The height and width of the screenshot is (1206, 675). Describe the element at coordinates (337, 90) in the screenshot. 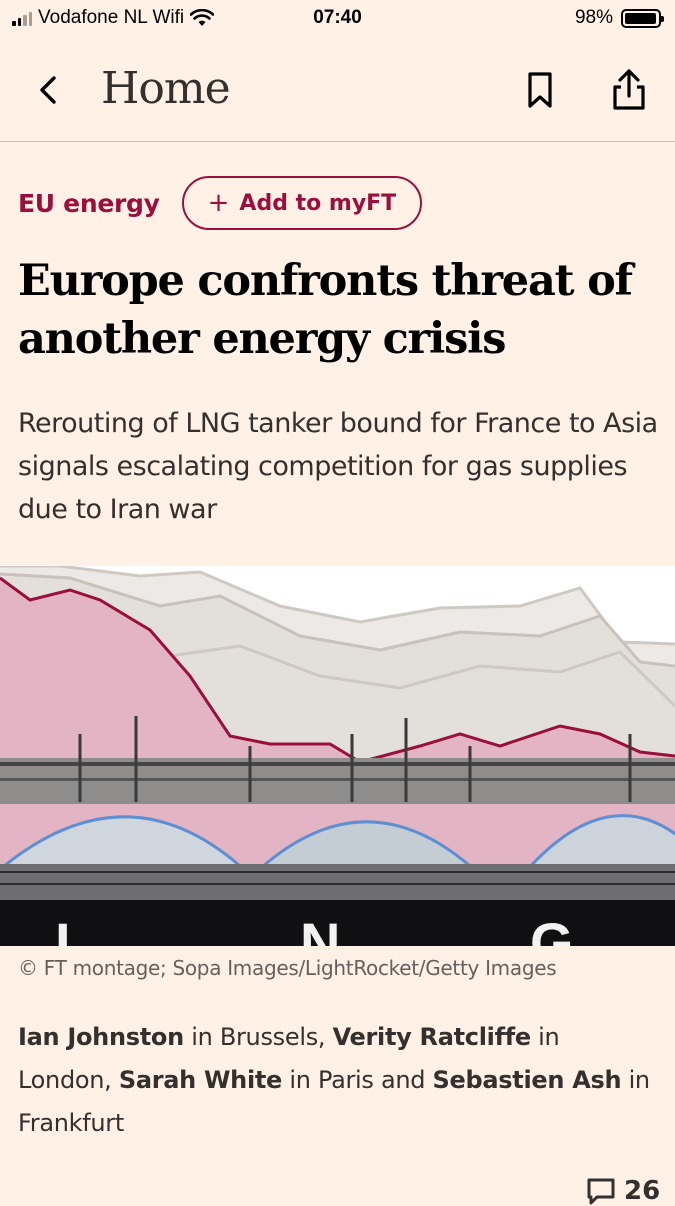

I see `nav-bar: Home` at that location.